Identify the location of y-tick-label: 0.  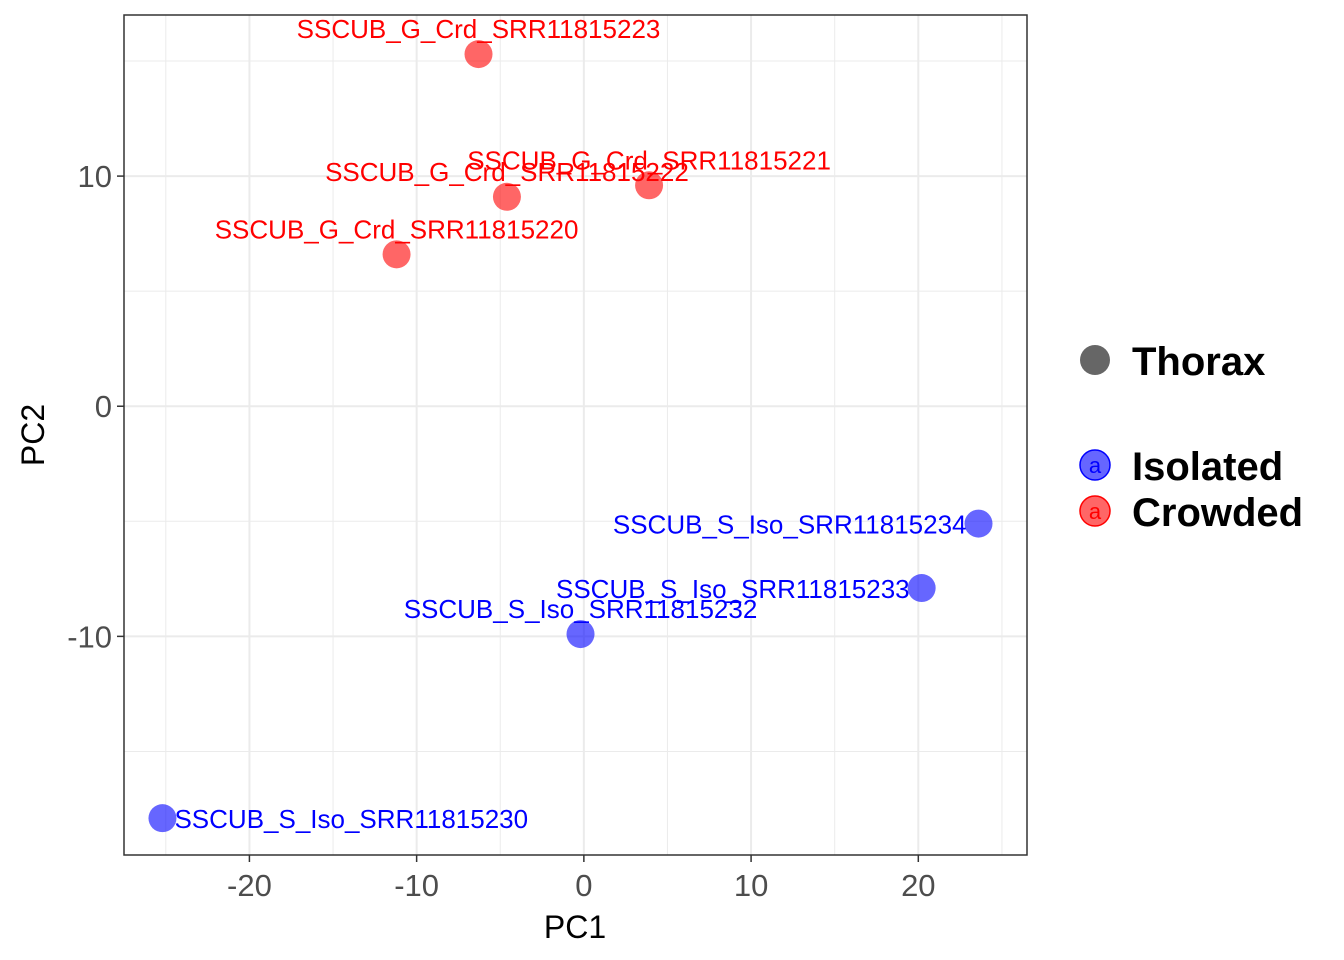
(103, 406).